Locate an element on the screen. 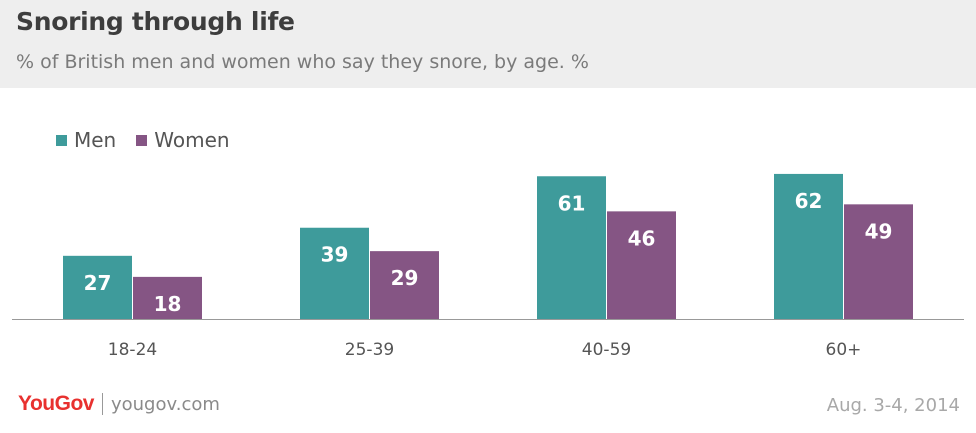 The image size is (976, 433). bar-men-60+ is located at coordinates (808, 246).